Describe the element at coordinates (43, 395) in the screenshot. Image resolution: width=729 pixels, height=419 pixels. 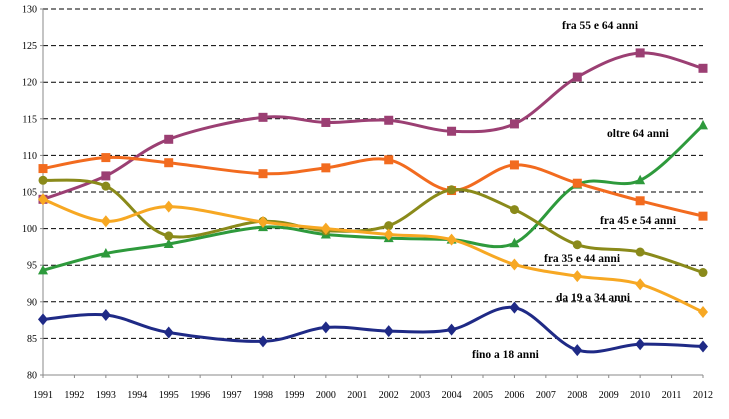
I see `x-tick-1991: 1991` at that location.